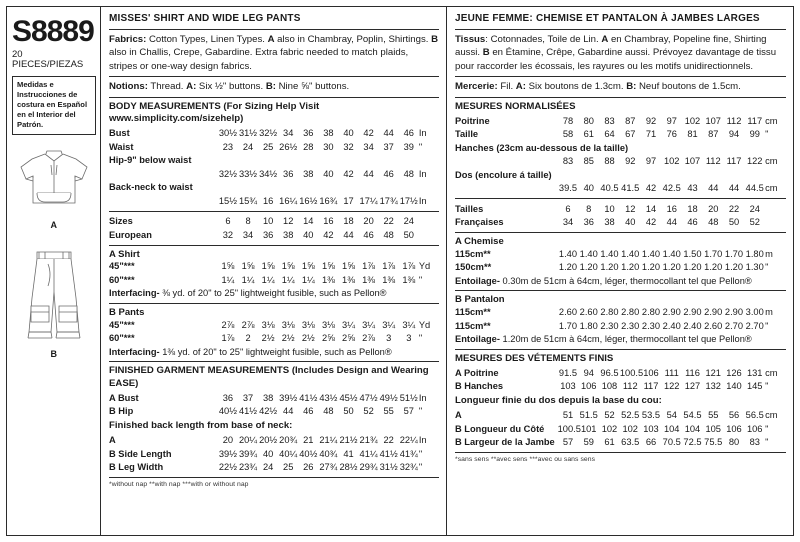  What do you see at coordinates (389, 279) in the screenshot?
I see `measurement-value: 1⅜` at bounding box center [389, 279].